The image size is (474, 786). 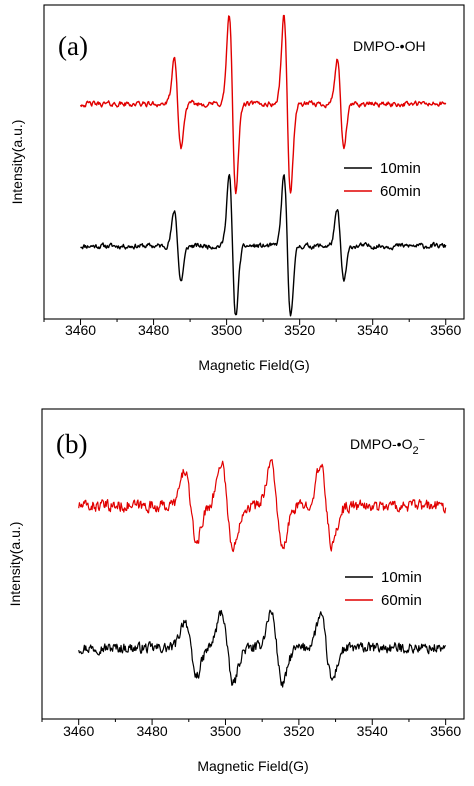 I want to click on panel-label: (b), so click(x=71, y=444).